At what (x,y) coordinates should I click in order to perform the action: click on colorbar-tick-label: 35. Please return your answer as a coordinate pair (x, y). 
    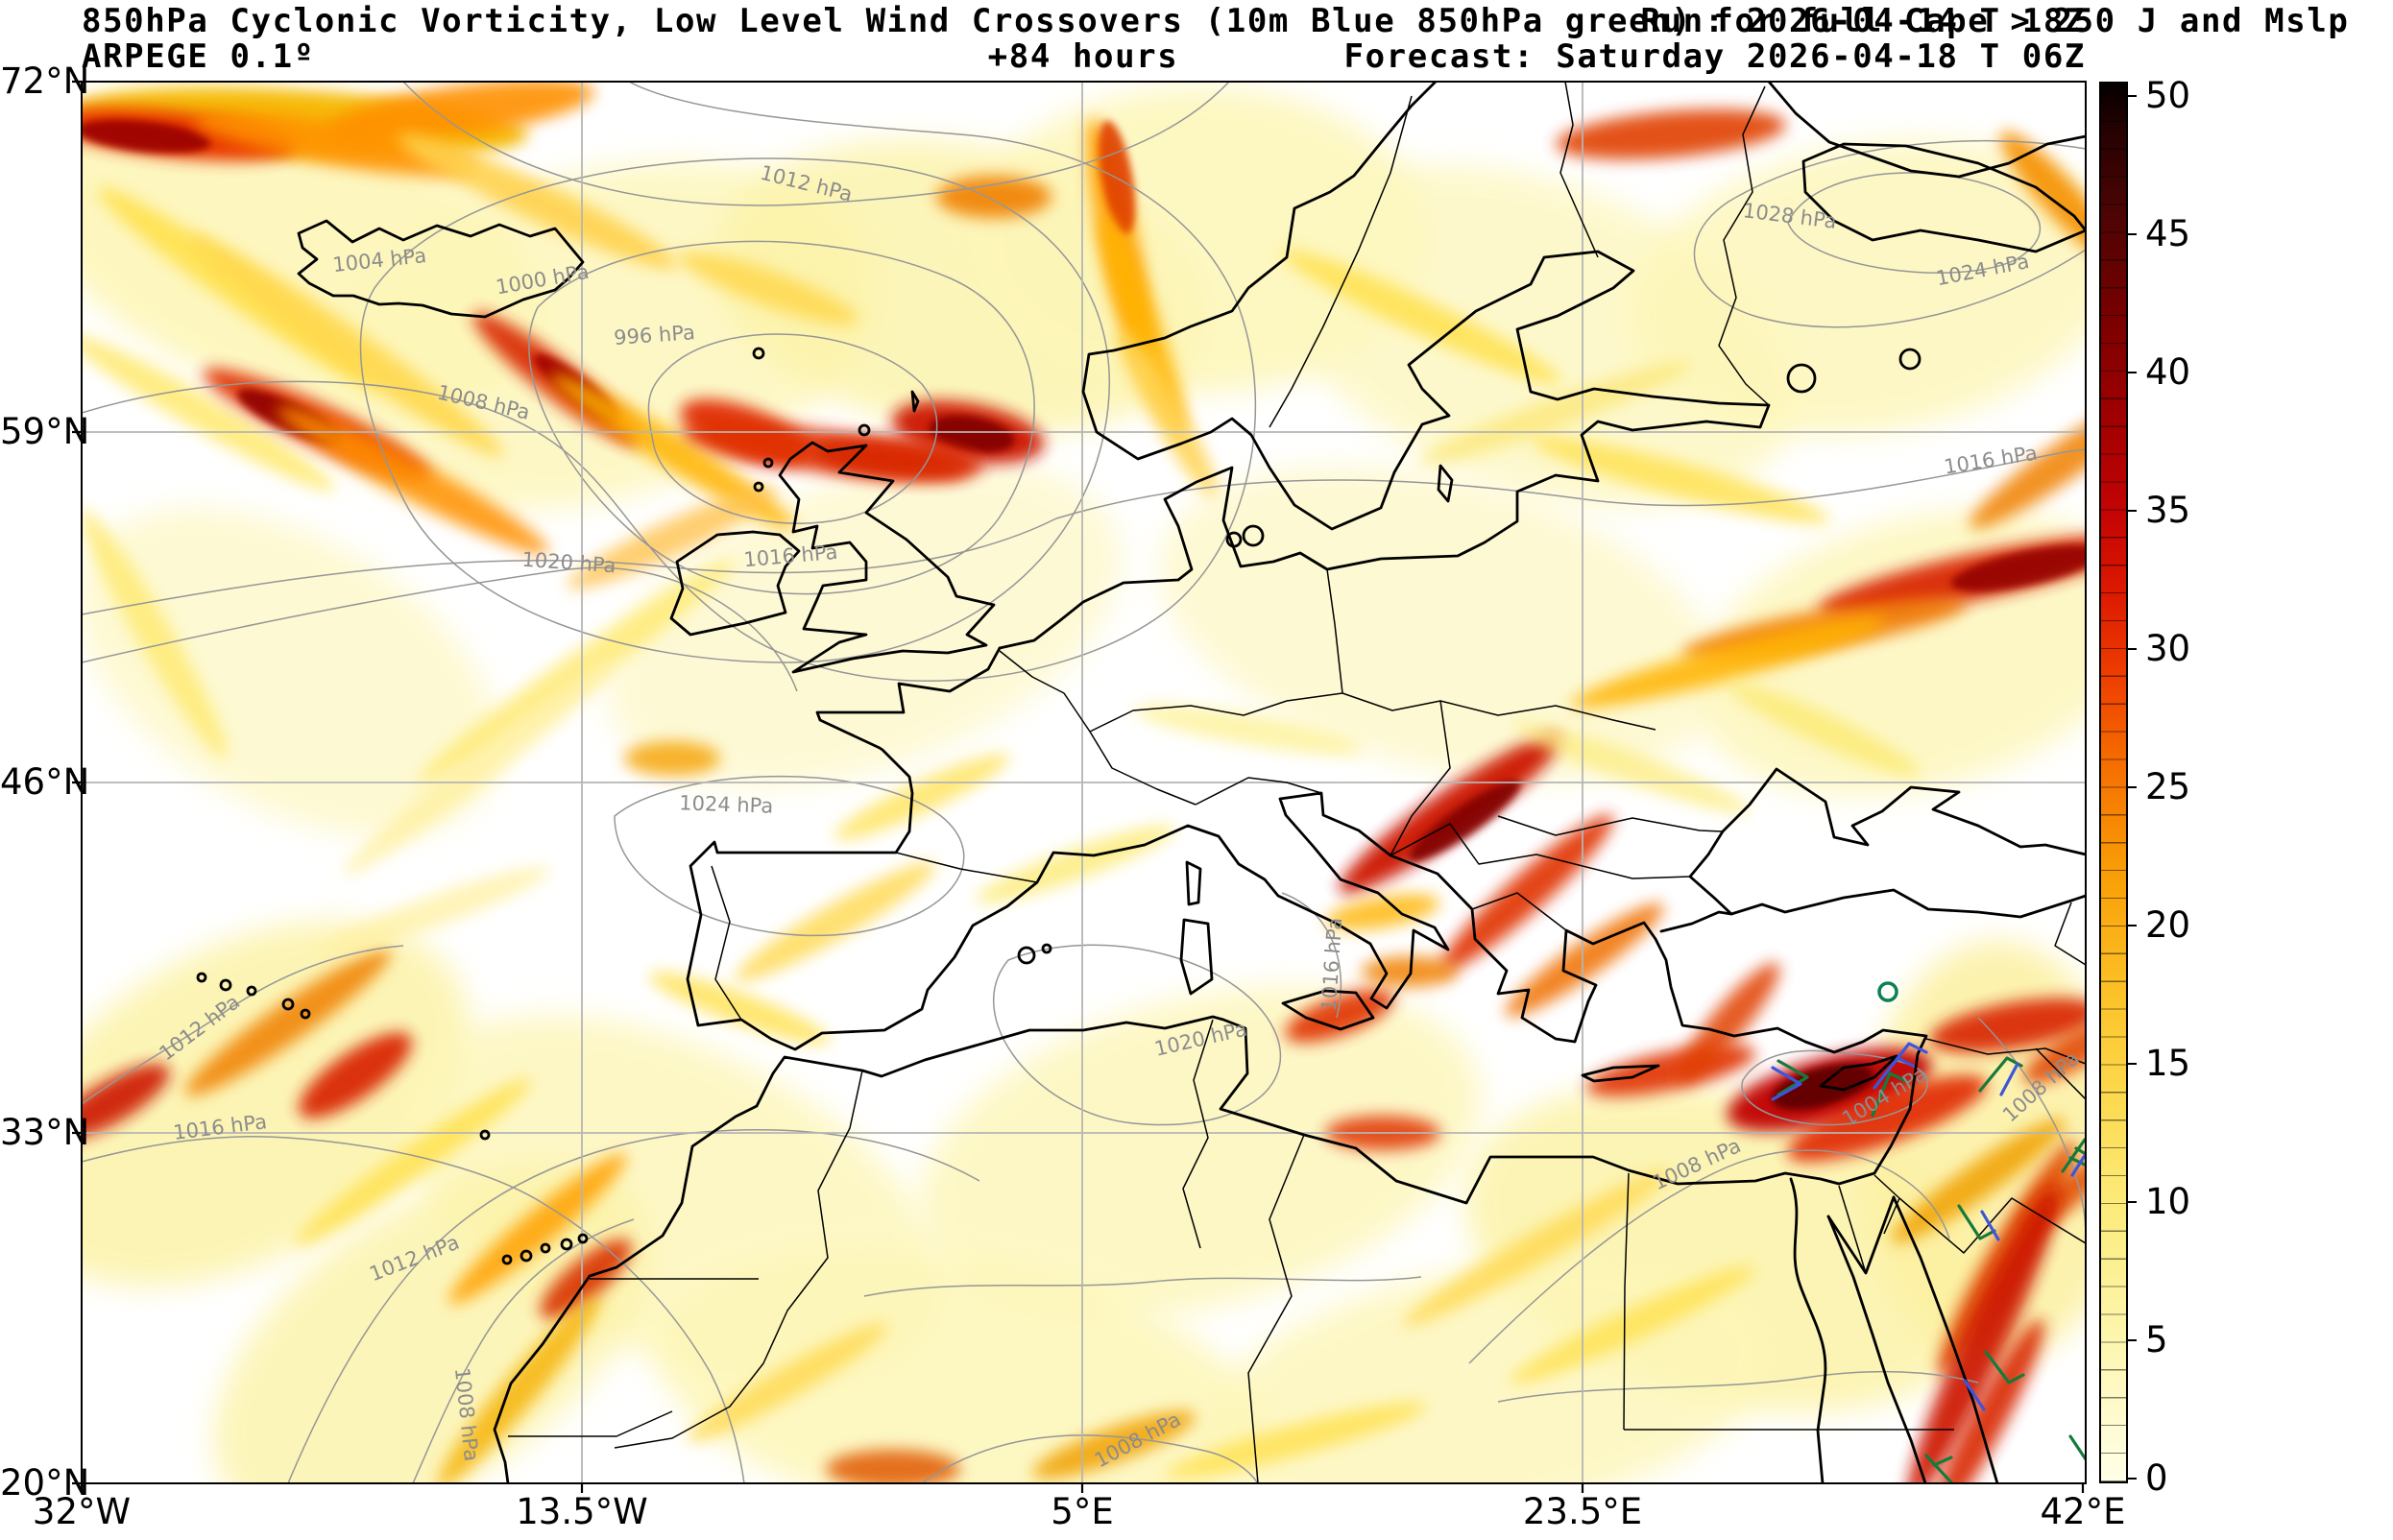
    Looking at the image, I should click on (2168, 511).